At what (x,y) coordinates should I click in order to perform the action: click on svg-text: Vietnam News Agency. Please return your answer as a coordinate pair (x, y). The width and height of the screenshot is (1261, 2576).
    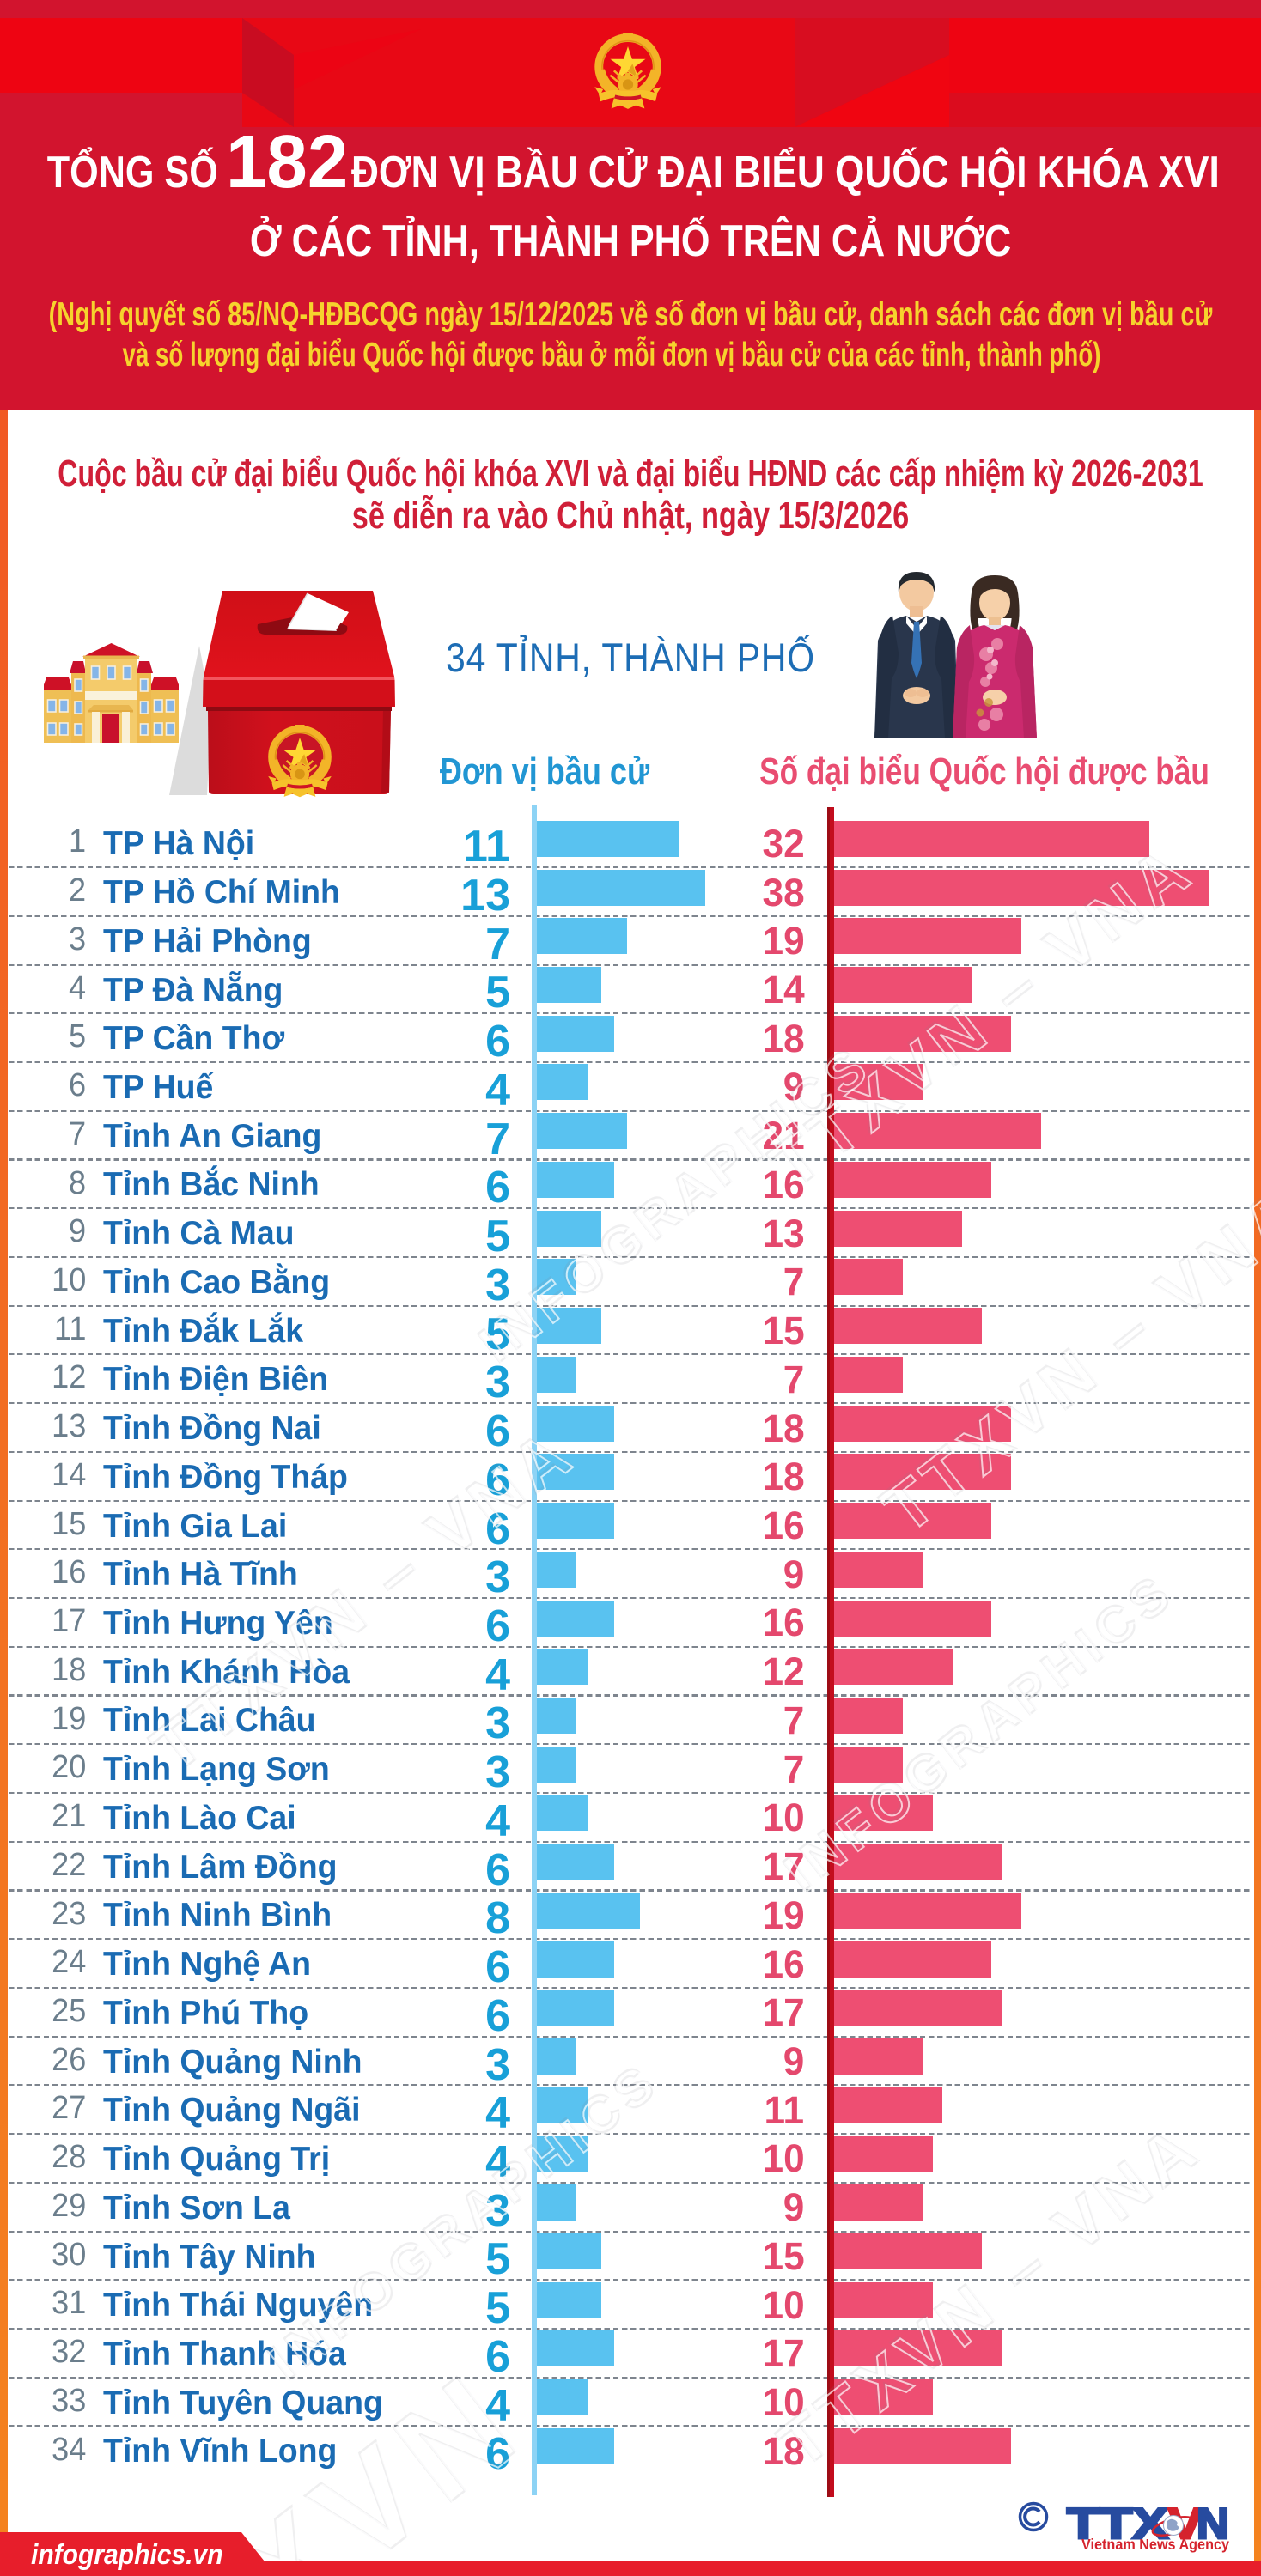
    Looking at the image, I should click on (1155, 2544).